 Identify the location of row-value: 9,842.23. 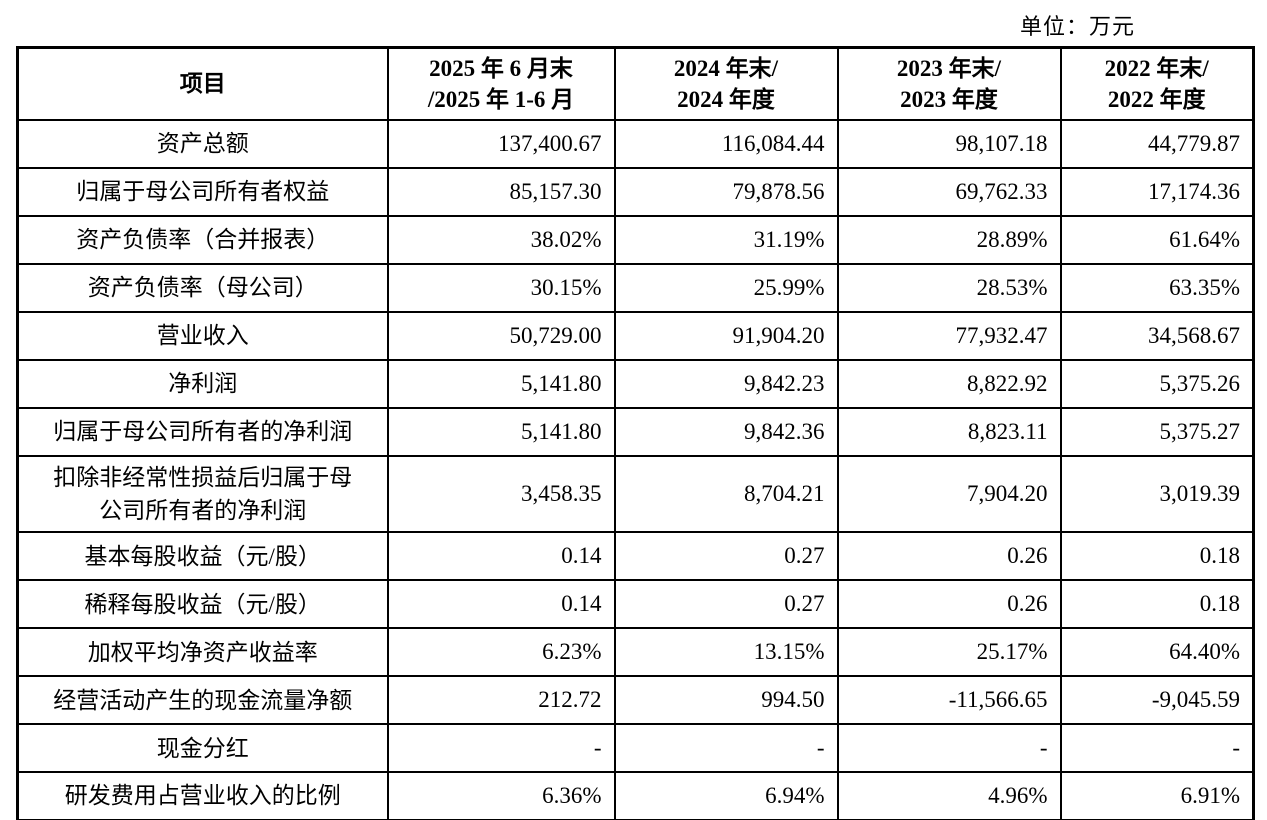
(726, 383).